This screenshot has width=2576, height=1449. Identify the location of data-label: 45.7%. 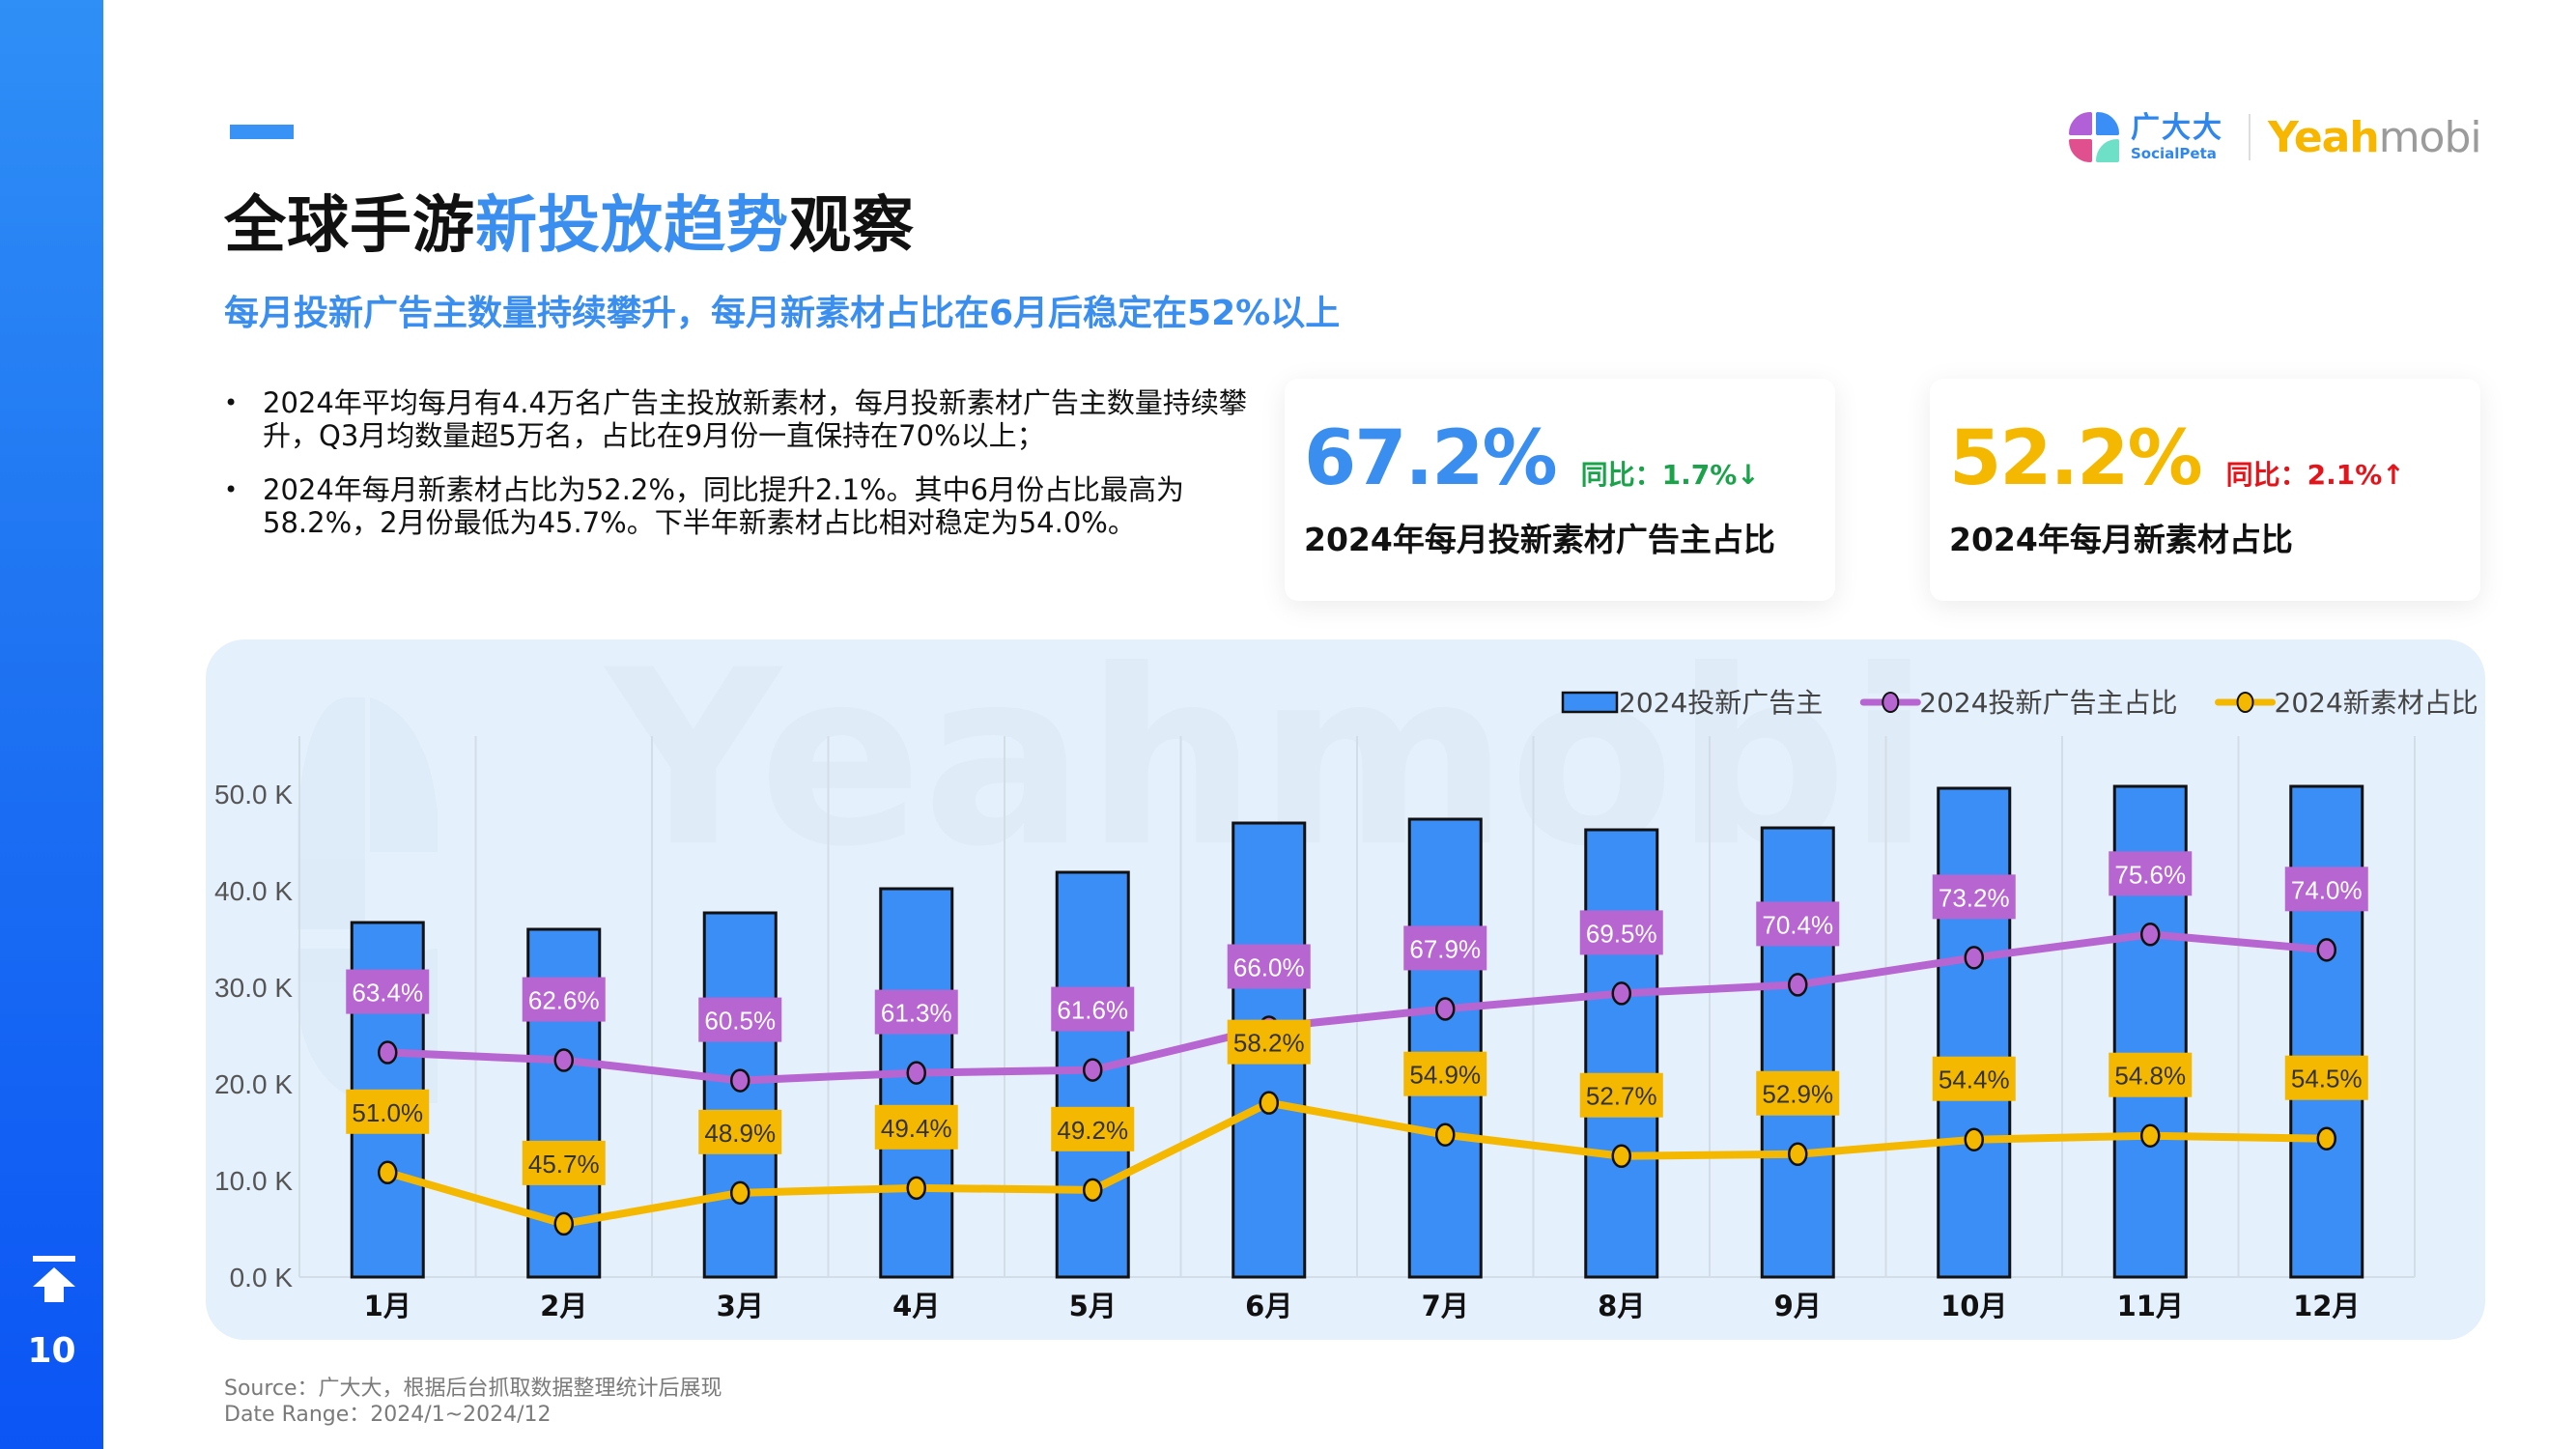
(564, 1164).